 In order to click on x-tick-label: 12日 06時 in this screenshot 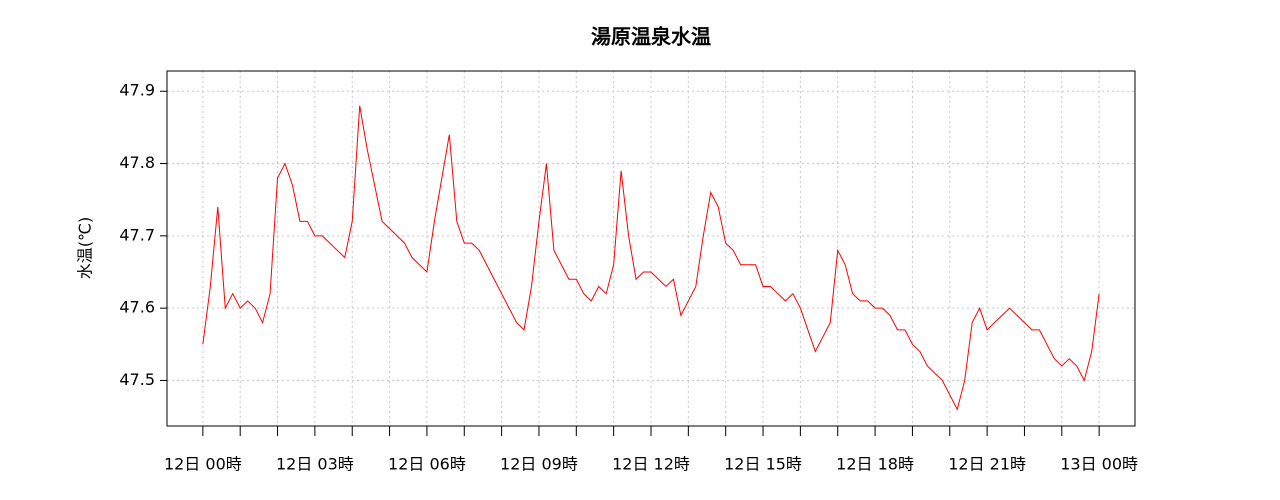, I will do `click(427, 464)`.